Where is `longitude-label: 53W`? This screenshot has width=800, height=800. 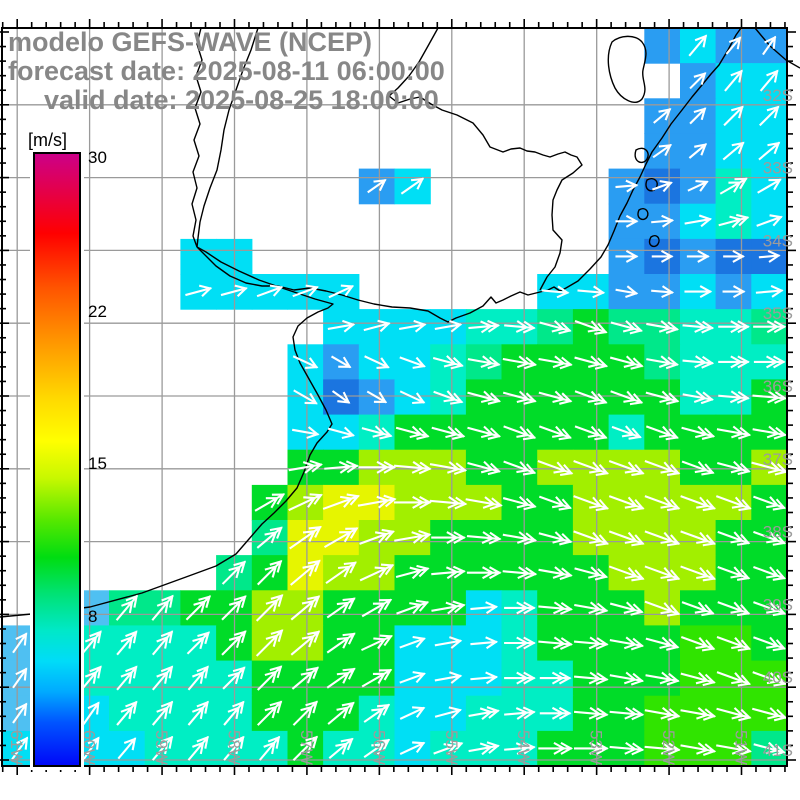 longitude-label: 53W is located at coordinates (596, 747).